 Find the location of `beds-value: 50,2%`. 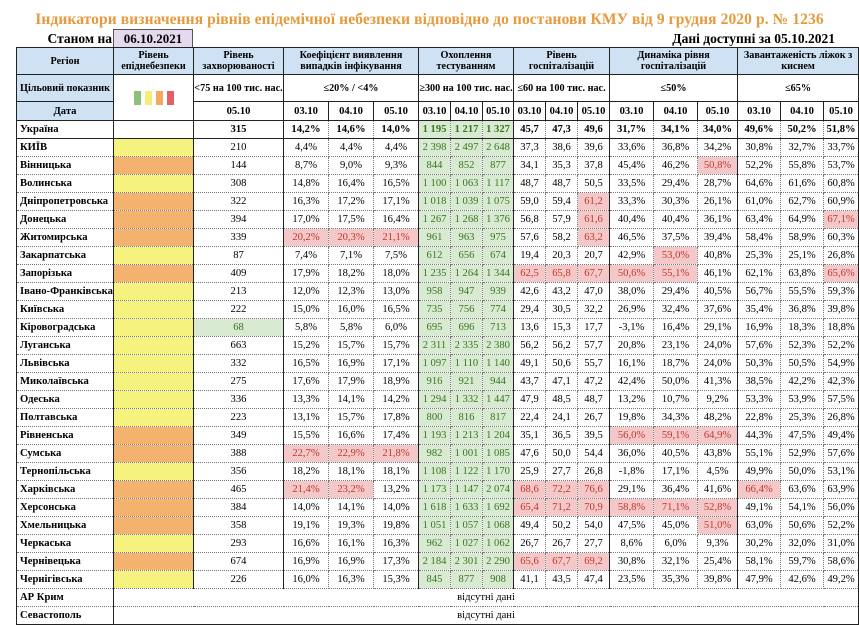

beds-value: 50,2% is located at coordinates (802, 129).